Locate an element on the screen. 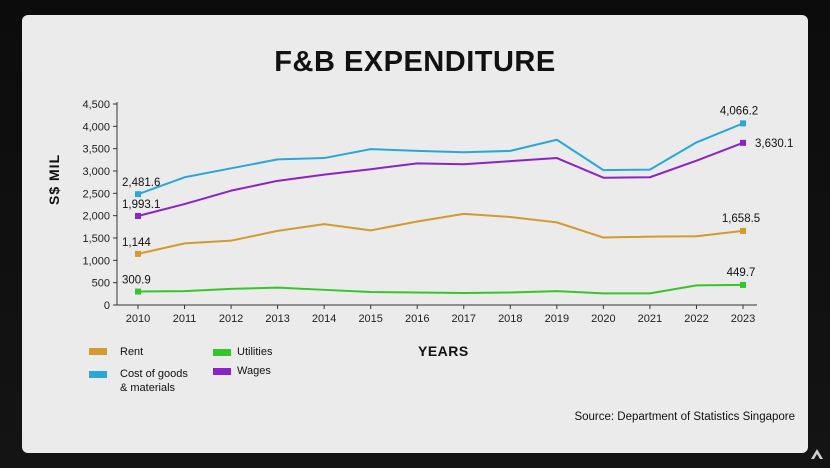 Image resolution: width=830 pixels, height=468 pixels. x-tick-label: 2011 is located at coordinates (185, 319).